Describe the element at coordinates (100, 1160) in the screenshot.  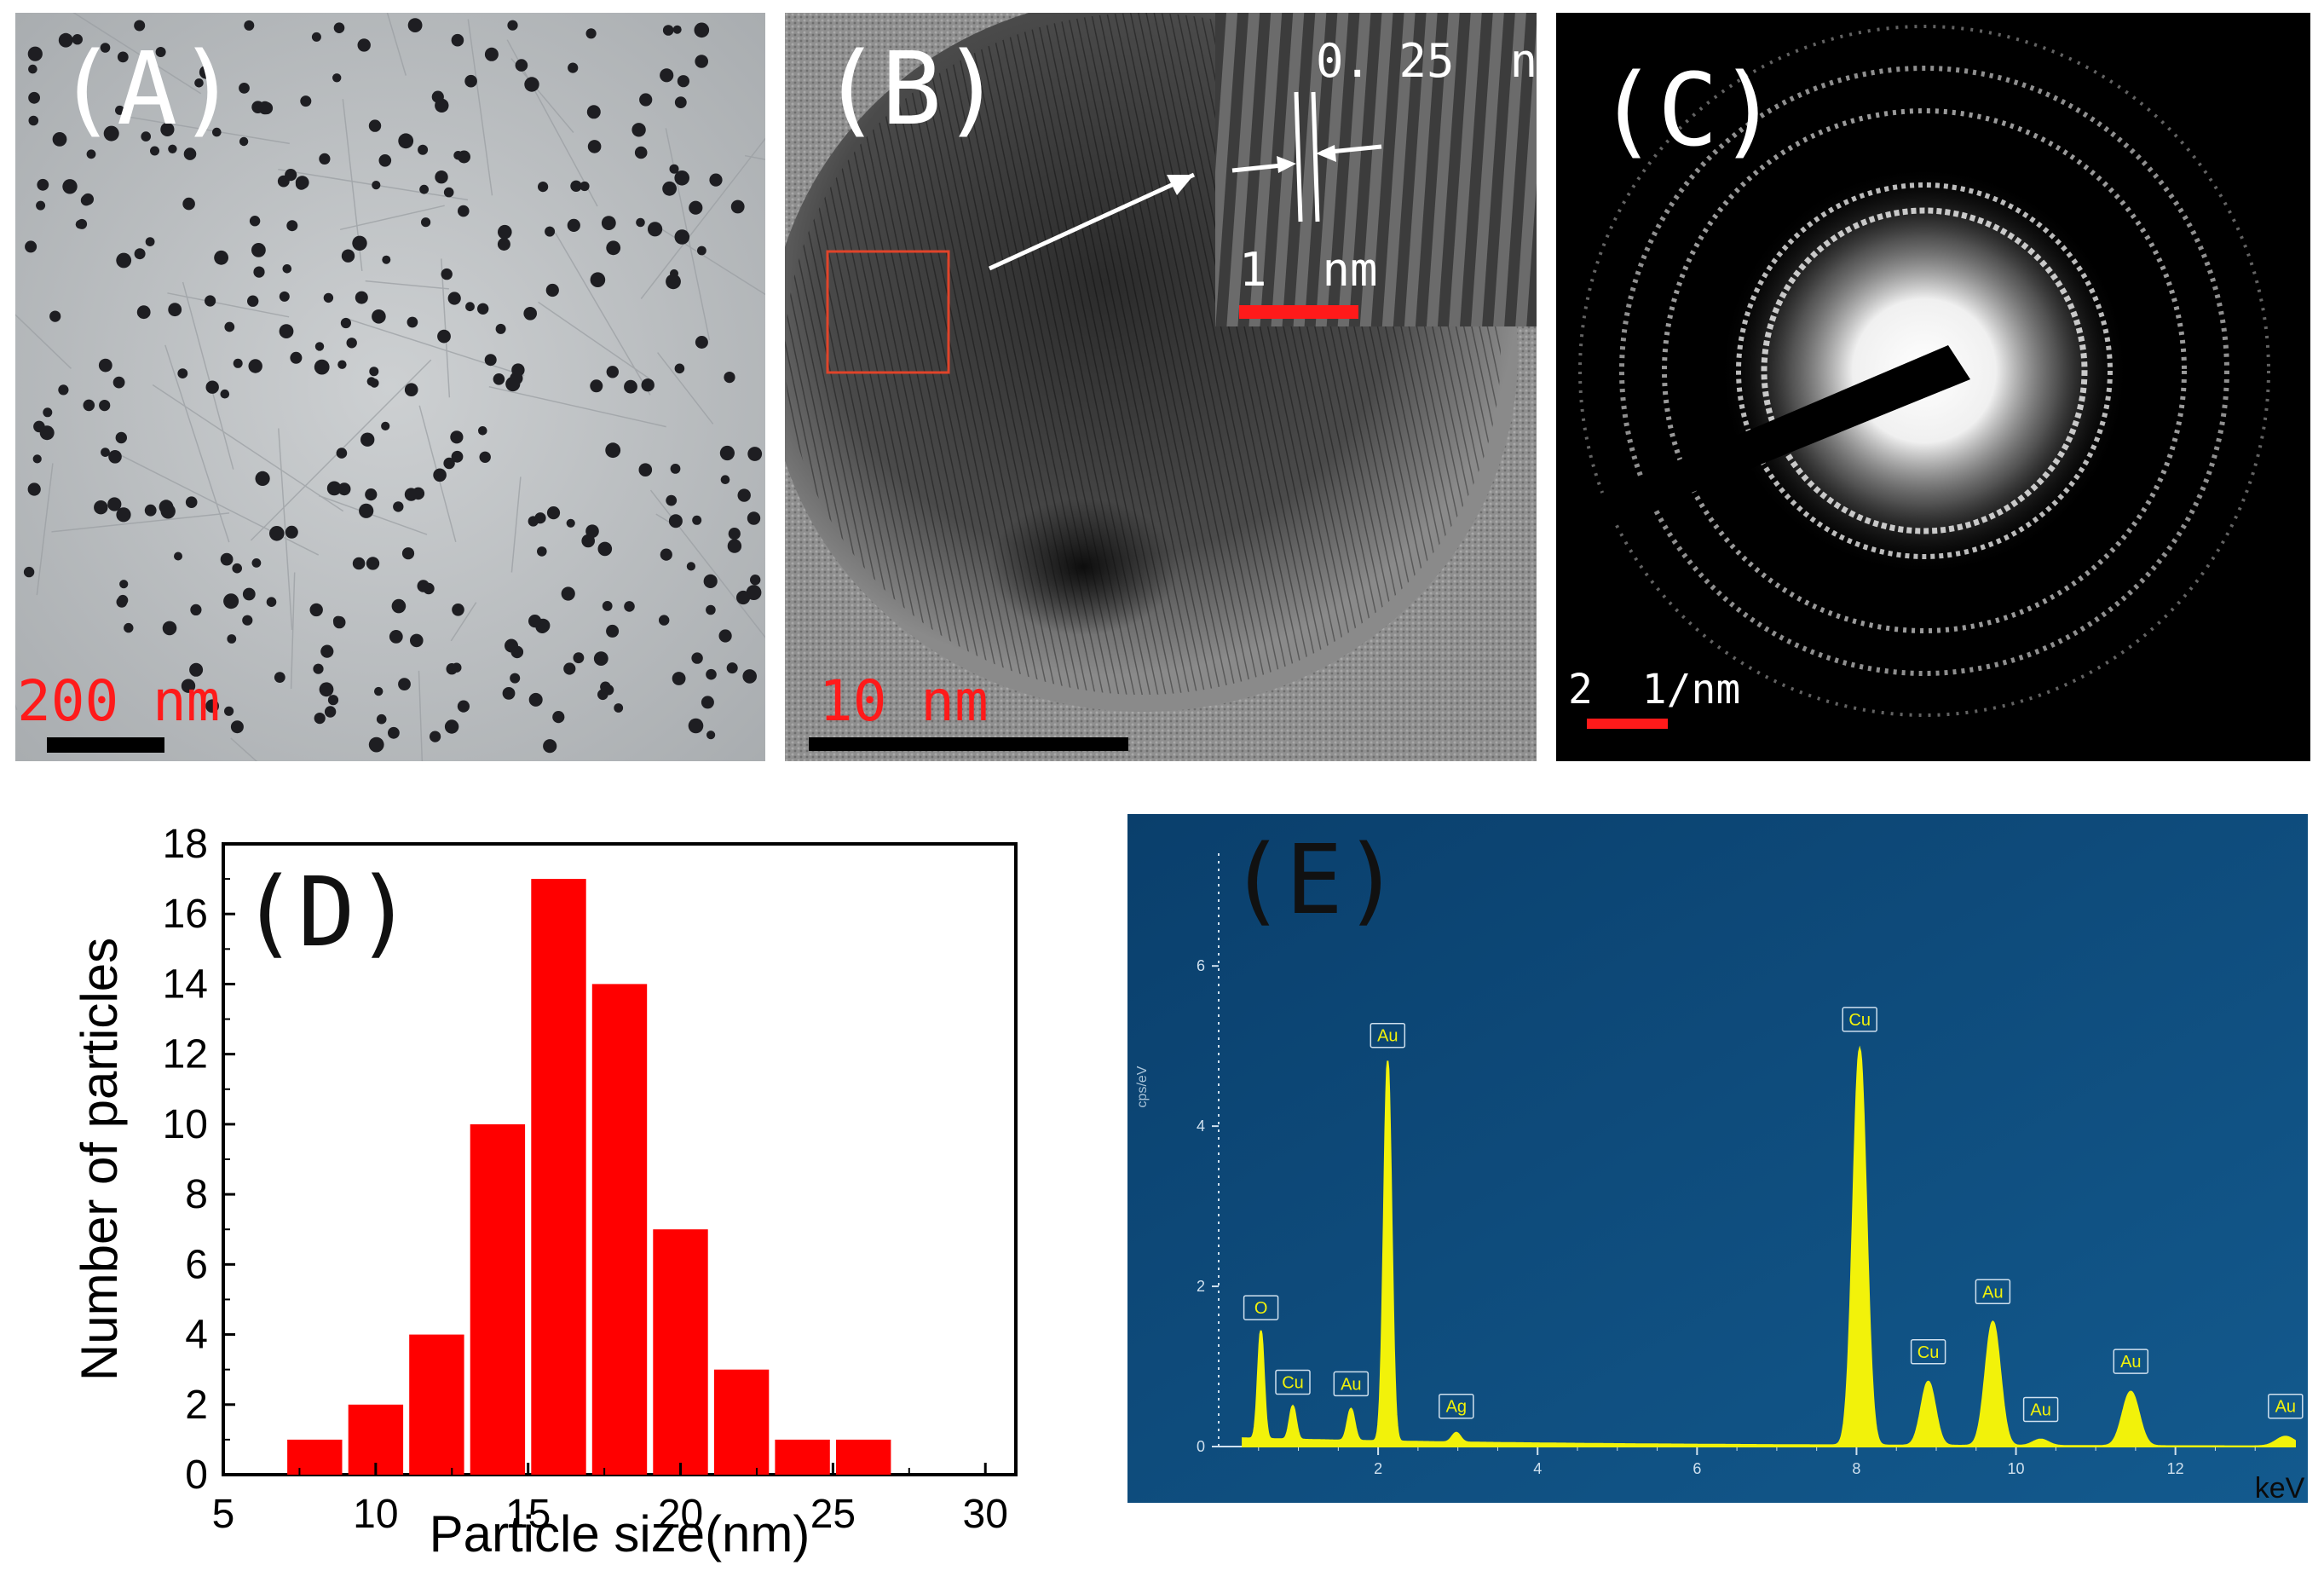
I see `histogram-y-axis-label: Number of particles` at that location.